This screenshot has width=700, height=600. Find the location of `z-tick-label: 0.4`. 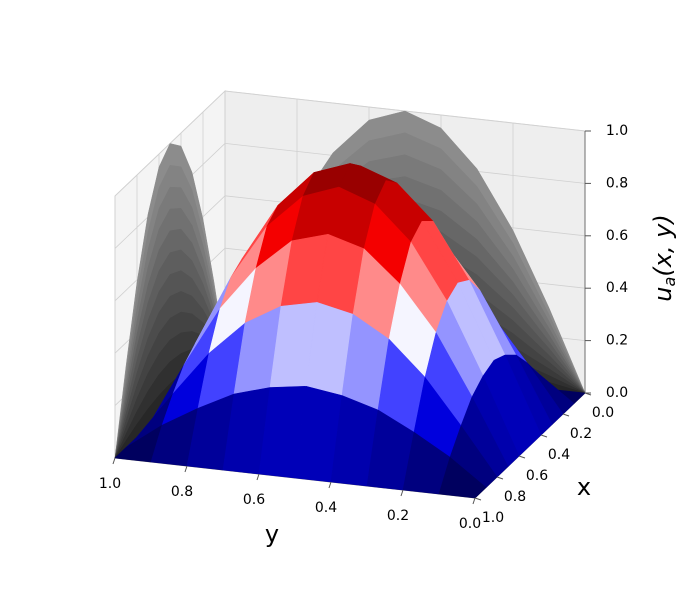

z-tick-label: 0.4 is located at coordinates (617, 288).